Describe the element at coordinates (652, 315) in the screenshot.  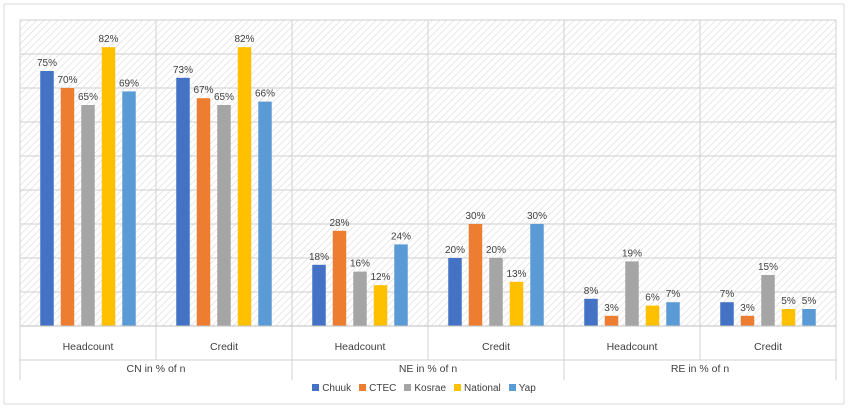
I see `bar-national-re-headcount` at that location.